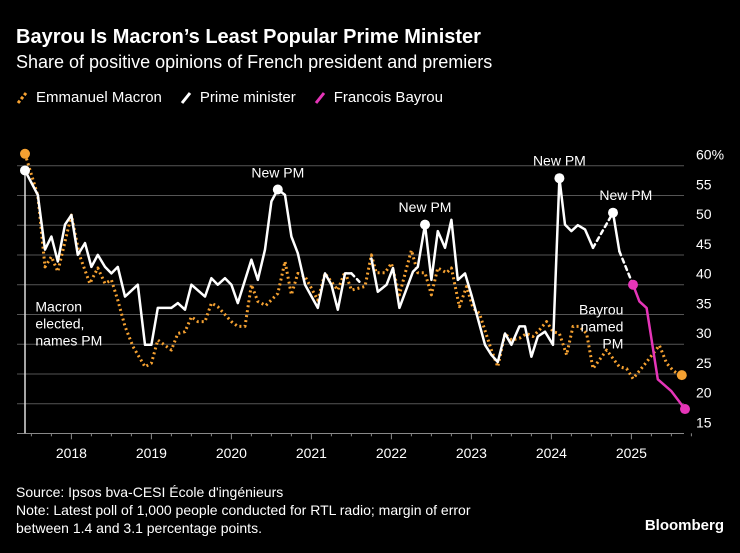  What do you see at coordinates (704, 184) in the screenshot?
I see `y-tick-label: 55` at bounding box center [704, 184].